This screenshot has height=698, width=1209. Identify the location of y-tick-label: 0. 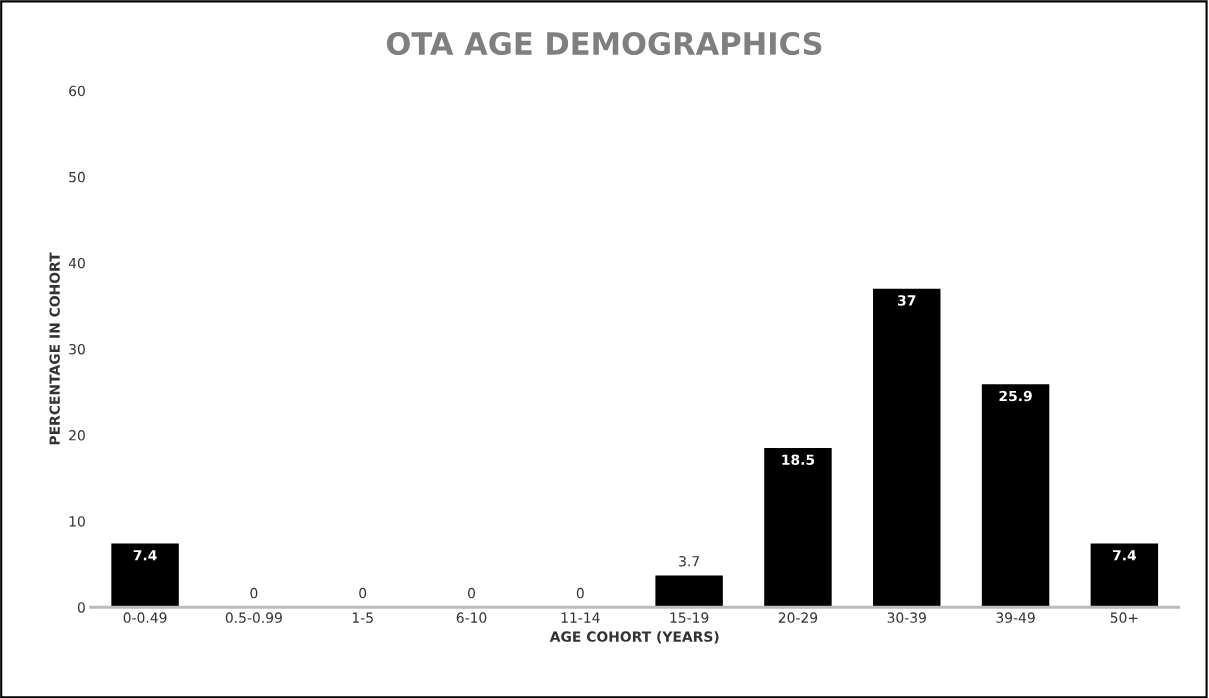
(81, 607).